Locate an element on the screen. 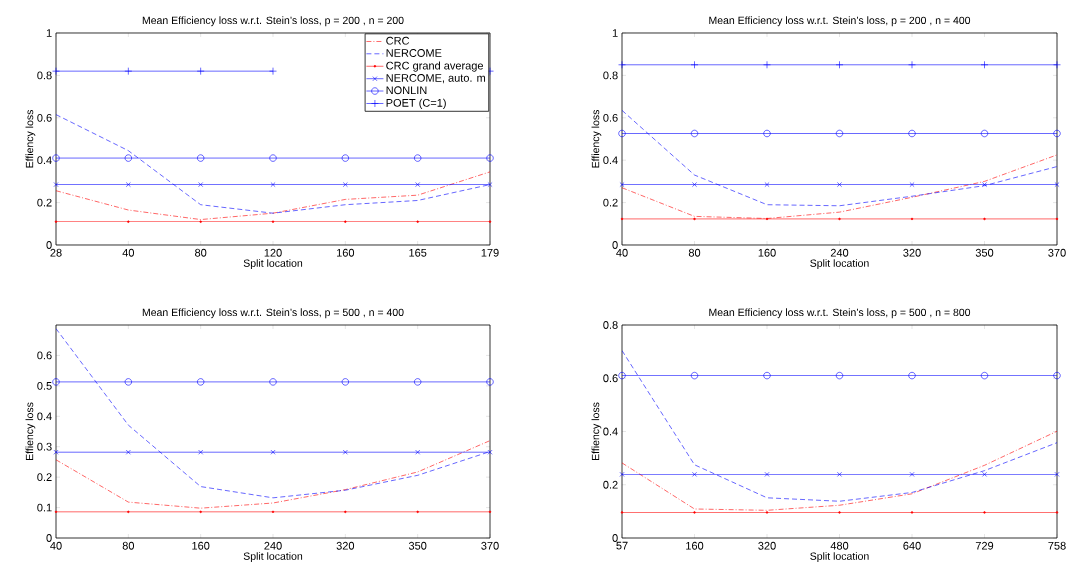  y-tick-label: 0.5 is located at coordinates (44, 385).